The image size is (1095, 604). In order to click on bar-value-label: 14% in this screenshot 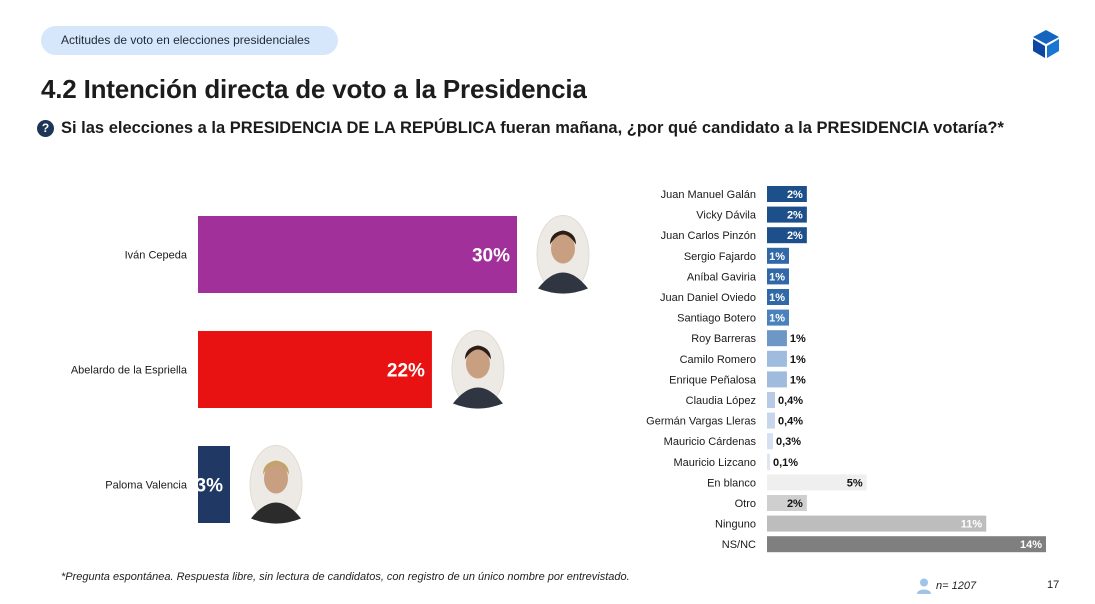, I will do `click(1031, 545)`.